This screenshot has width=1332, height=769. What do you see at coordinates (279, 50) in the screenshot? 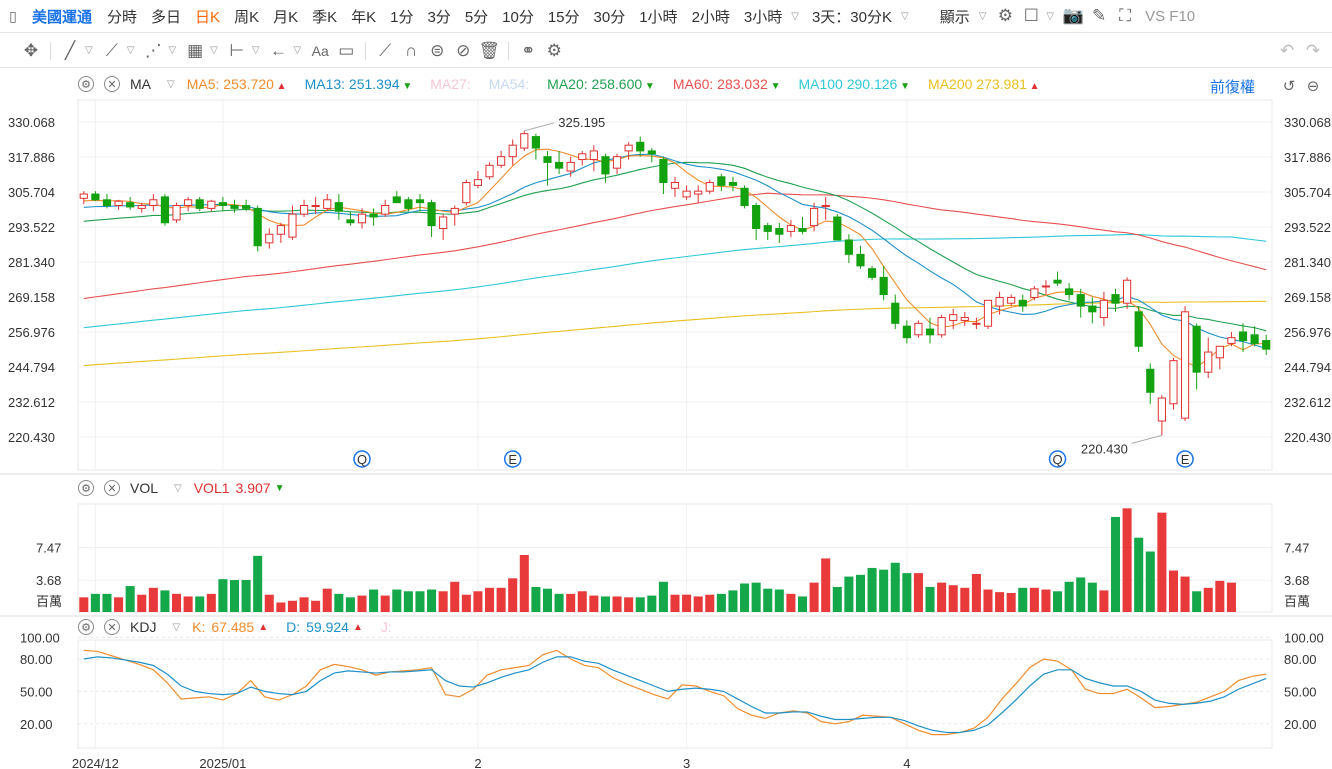
I see `arrow-tool-icon: ←` at bounding box center [279, 50].